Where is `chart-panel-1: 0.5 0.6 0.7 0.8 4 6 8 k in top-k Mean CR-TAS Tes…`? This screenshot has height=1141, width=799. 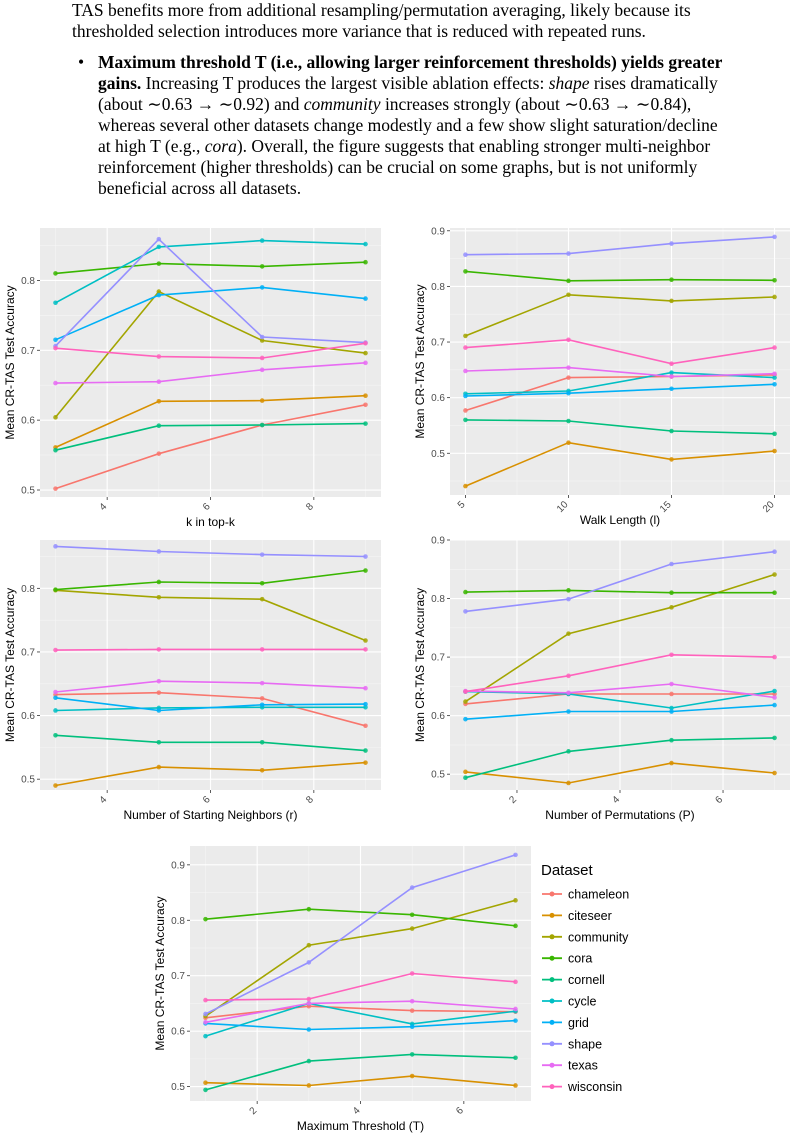
chart-panel-1: 0.5 0.6 0.7 0.8 4 6 8 k in top-k Mean CR-TAS Tes… is located at coordinates (192, 378).